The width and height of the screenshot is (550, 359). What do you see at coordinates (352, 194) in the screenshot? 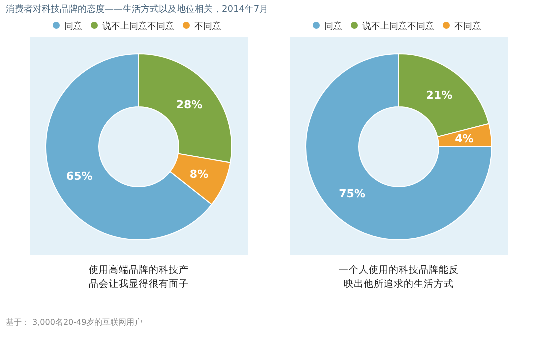
I see `data-label: 75%` at bounding box center [352, 194].